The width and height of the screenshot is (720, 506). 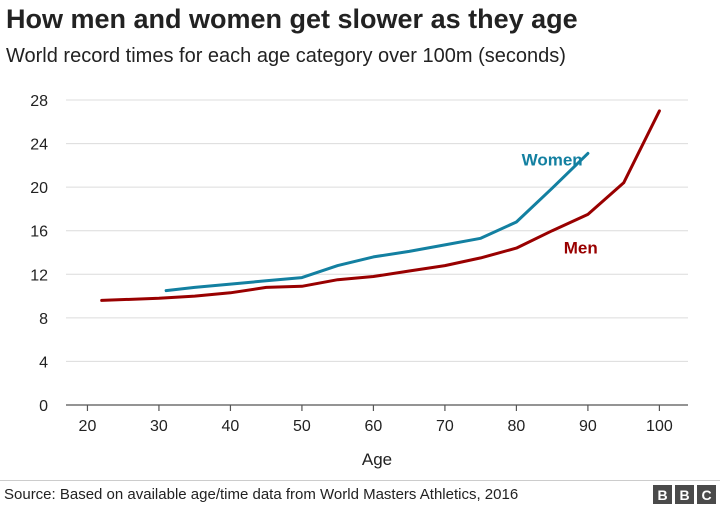 What do you see at coordinates (159, 426) in the screenshot?
I see `x-tick-label: 30` at bounding box center [159, 426].